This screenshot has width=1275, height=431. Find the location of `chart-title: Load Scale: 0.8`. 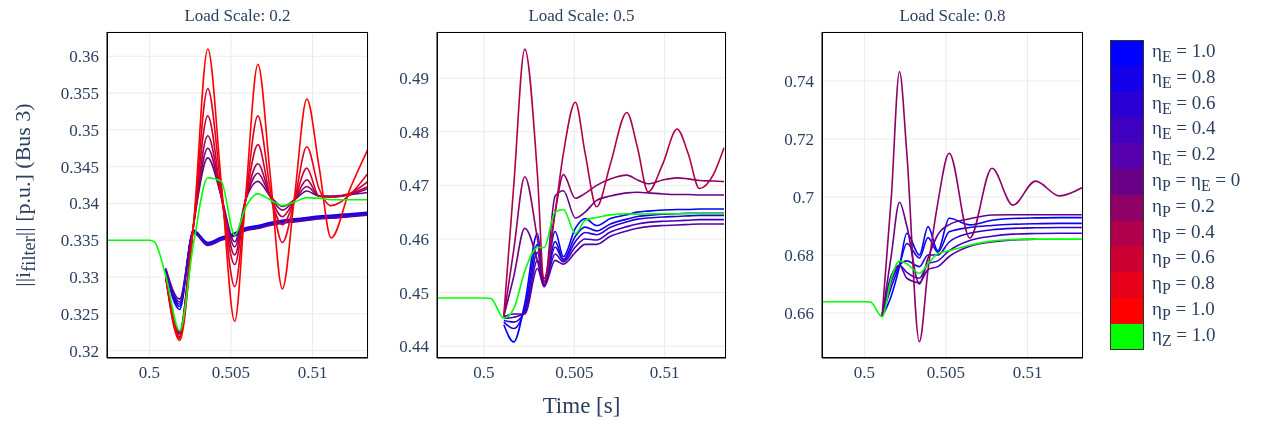

chart-title: Load Scale: 0.8 is located at coordinates (952, 16).